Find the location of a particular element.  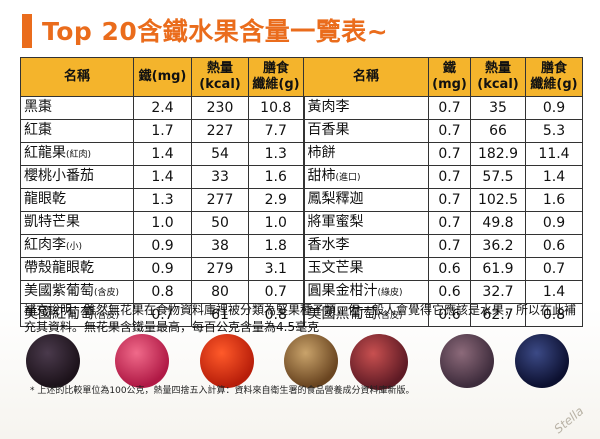

iron-value: 1.0 is located at coordinates (162, 223).